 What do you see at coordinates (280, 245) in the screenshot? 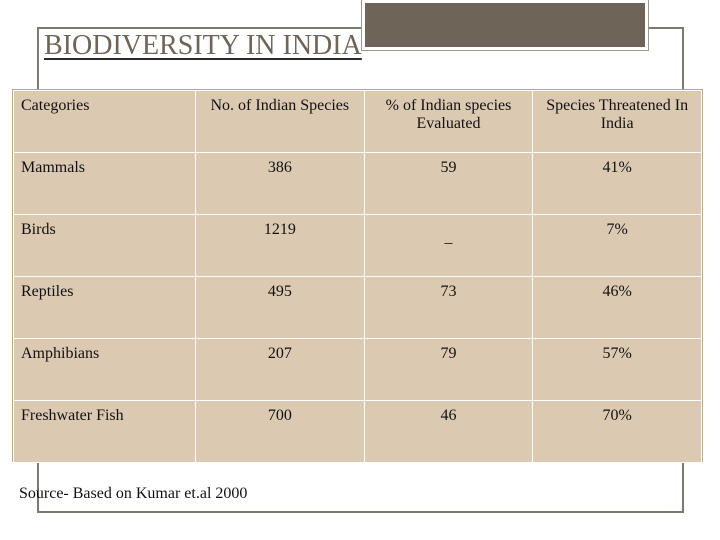
I see `cell-species: 1219` at bounding box center [280, 245].